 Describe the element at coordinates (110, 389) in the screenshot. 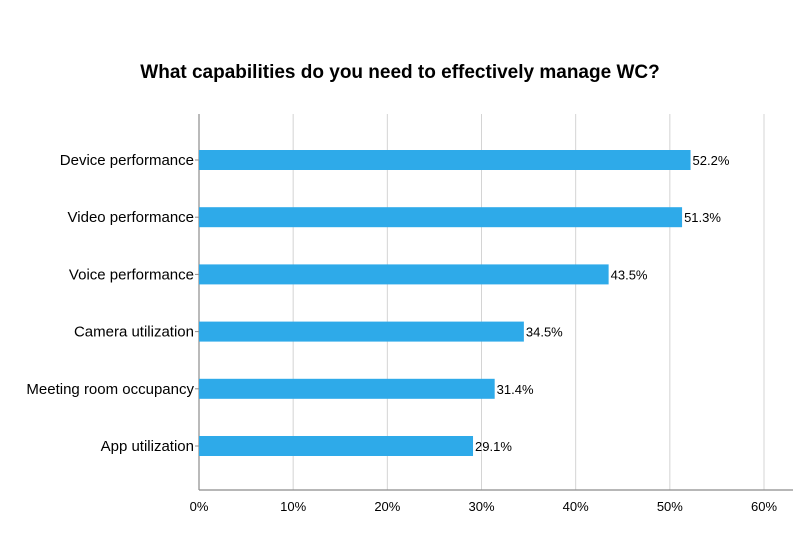

I see `category-label-4: Meeting room occupancy` at that location.